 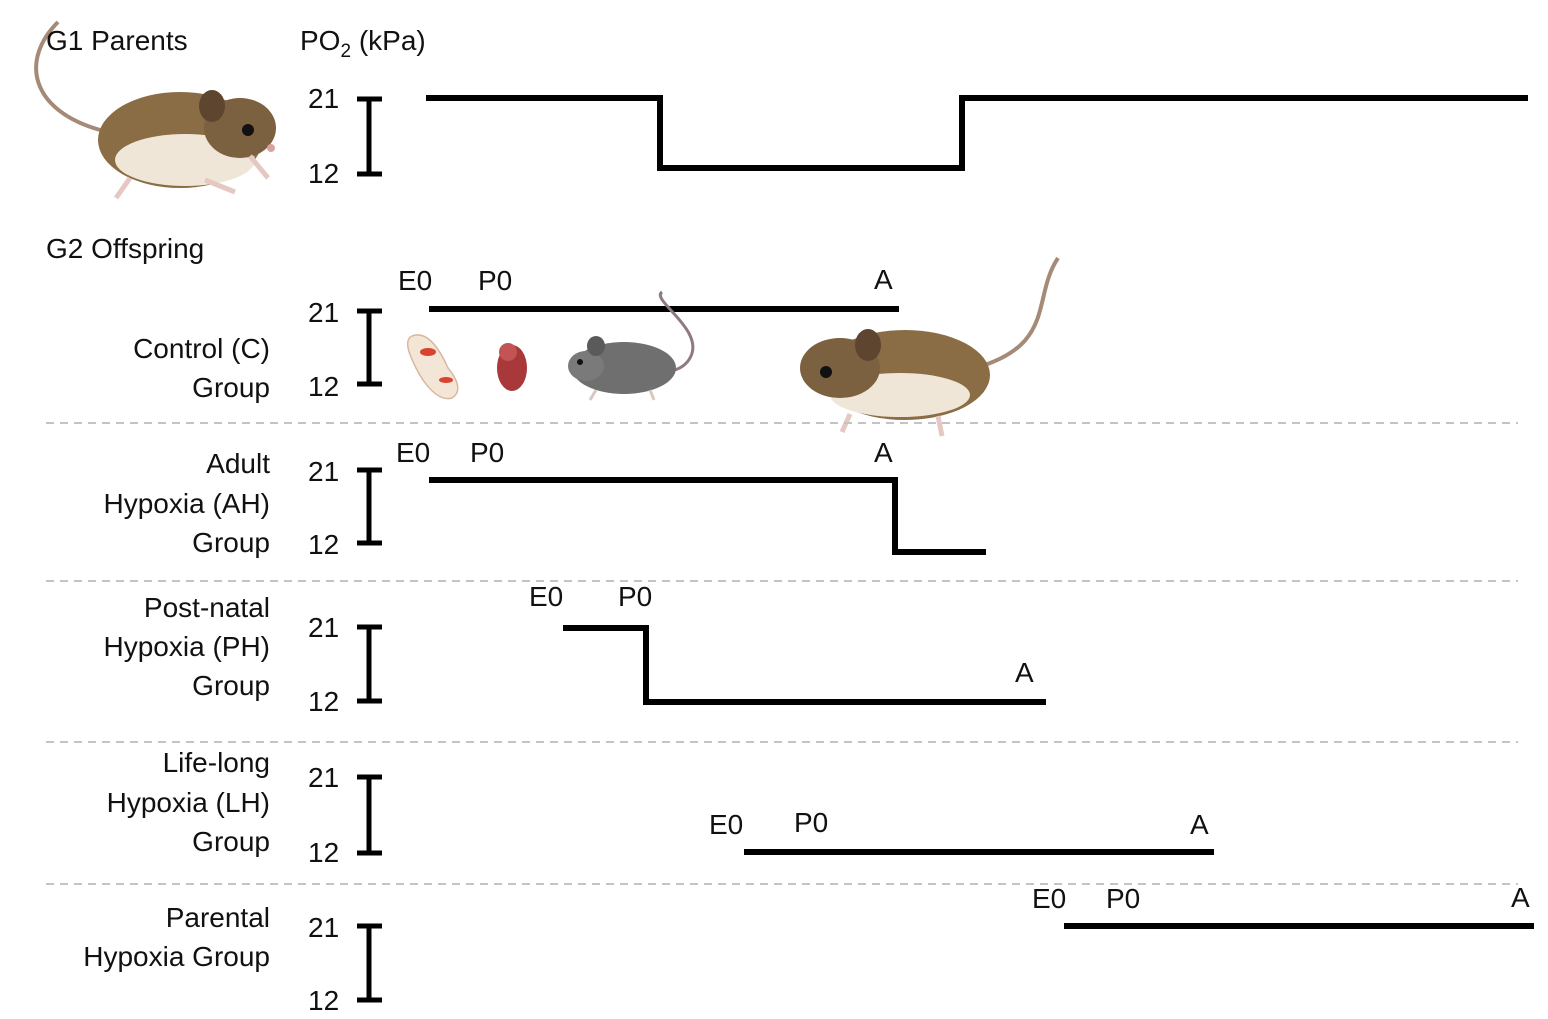 What do you see at coordinates (323, 471) in the screenshot?
I see `ah-tick-21: 21` at bounding box center [323, 471].